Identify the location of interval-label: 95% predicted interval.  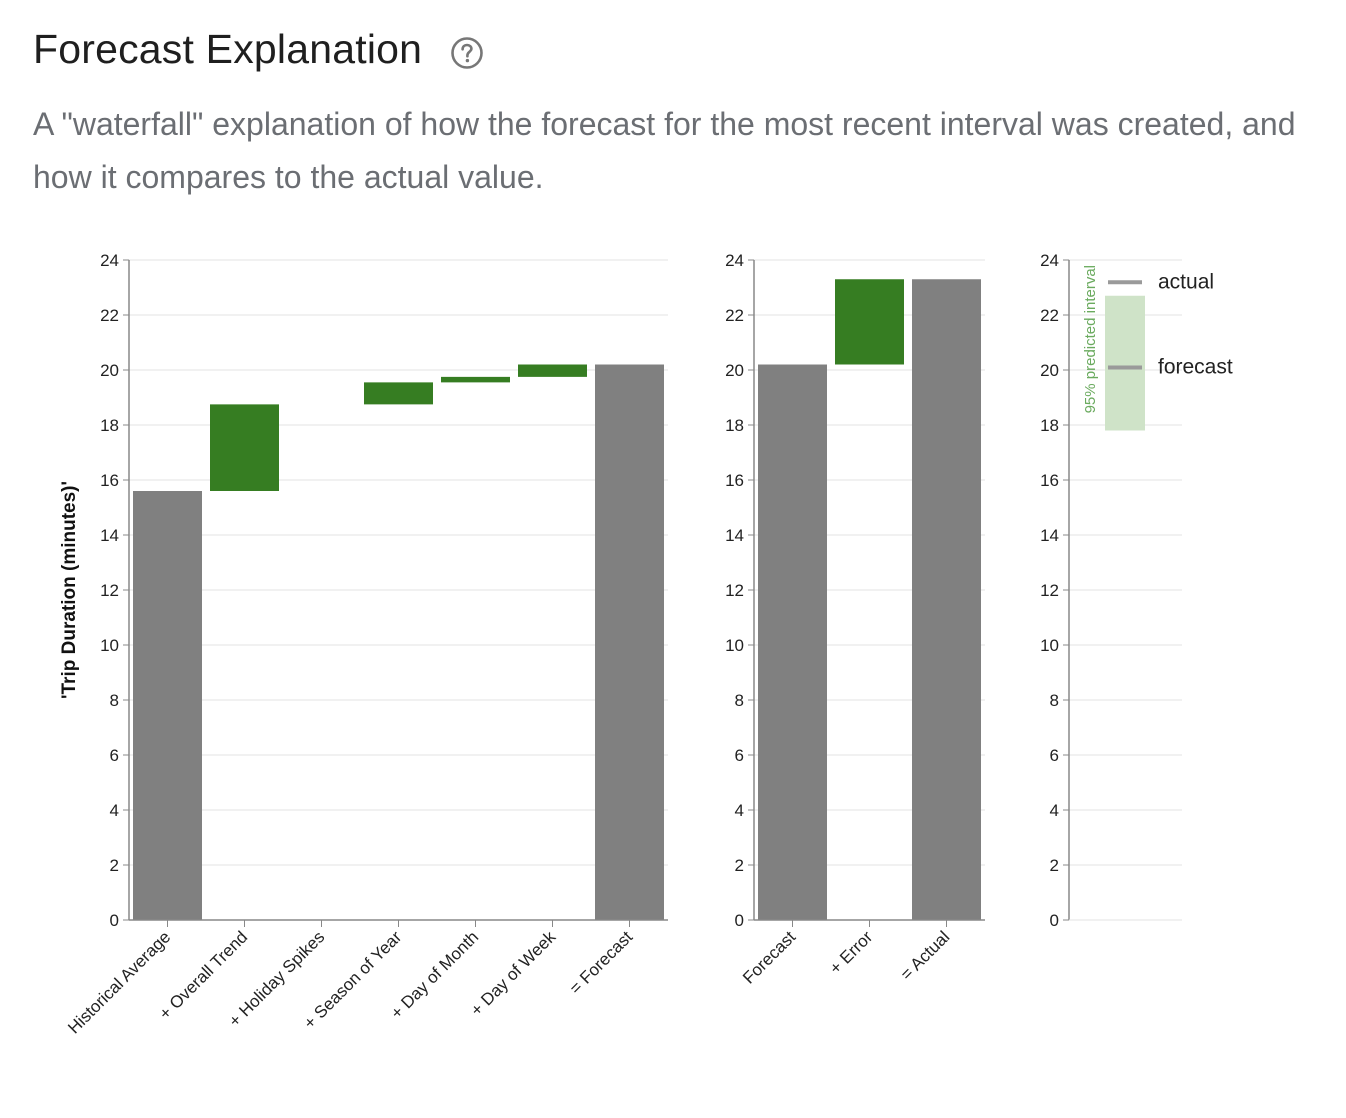
(1090, 339).